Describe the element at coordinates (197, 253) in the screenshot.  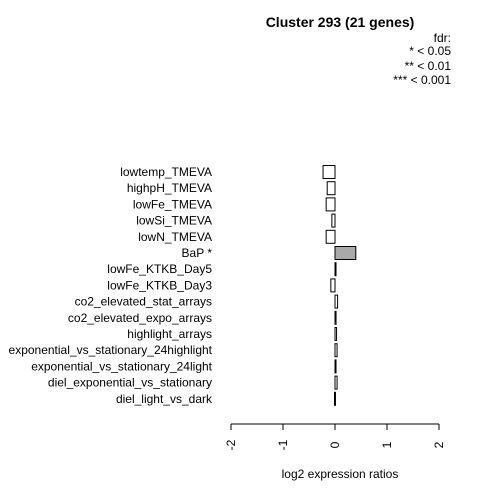
I see `category-label-5: BaP *` at that location.